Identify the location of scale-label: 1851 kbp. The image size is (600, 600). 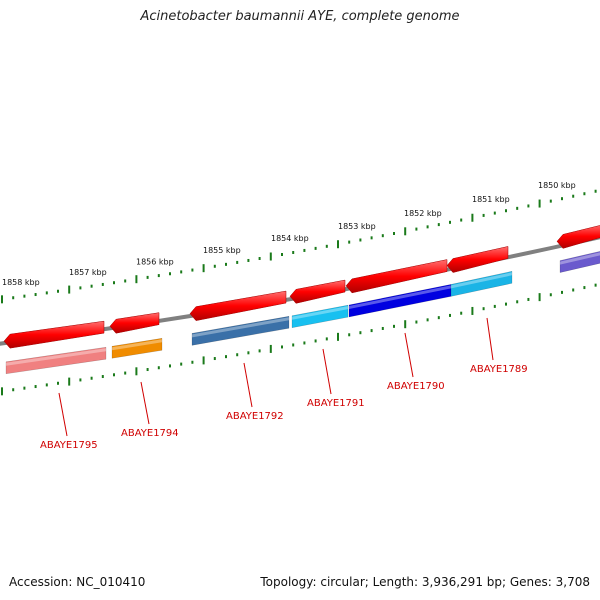
(491, 199).